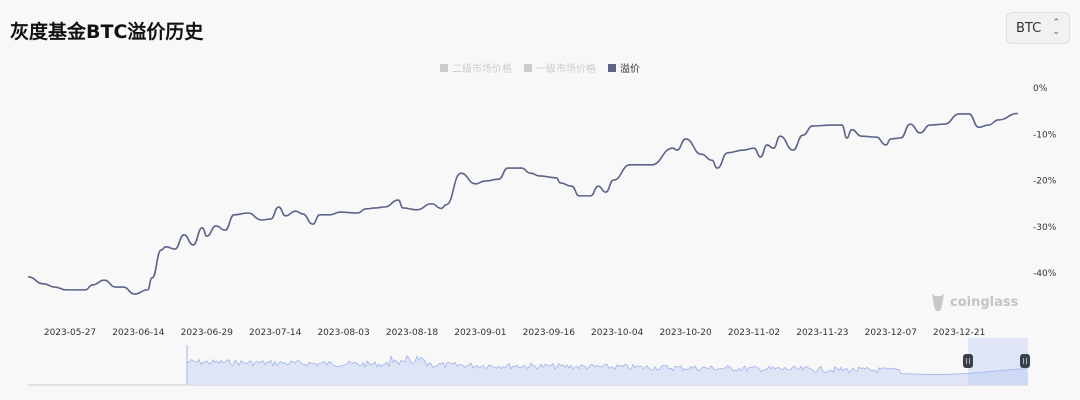  I want to click on legend-label: 溢价, so click(630, 69).